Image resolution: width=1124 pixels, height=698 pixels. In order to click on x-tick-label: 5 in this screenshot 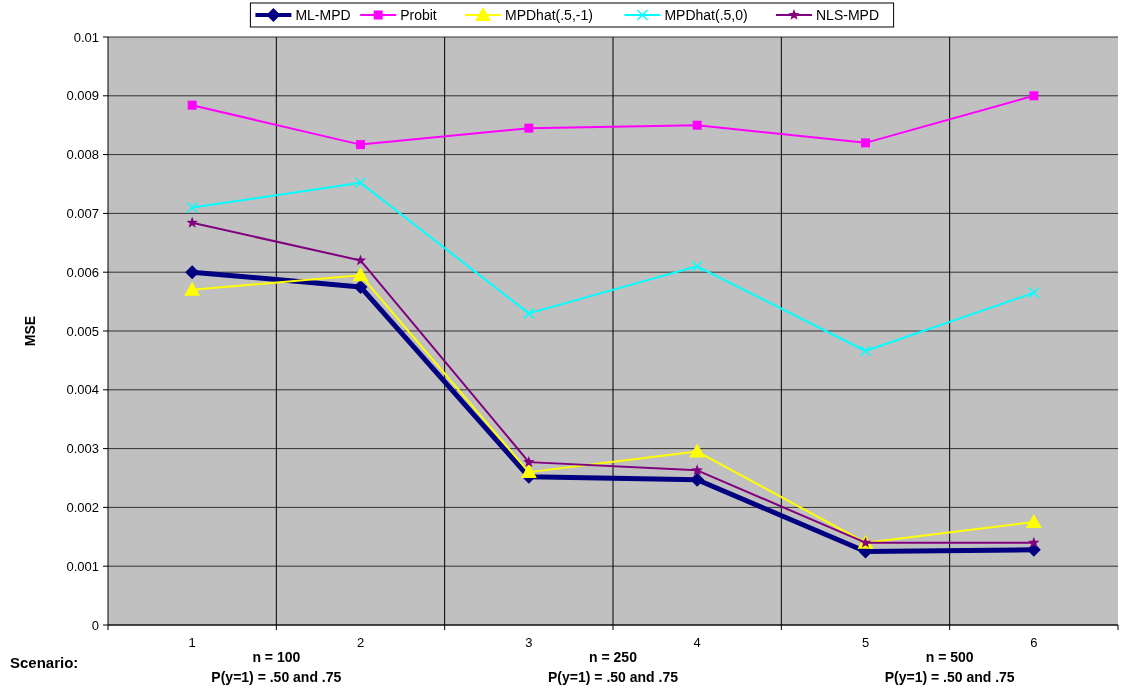, I will do `click(865, 642)`.